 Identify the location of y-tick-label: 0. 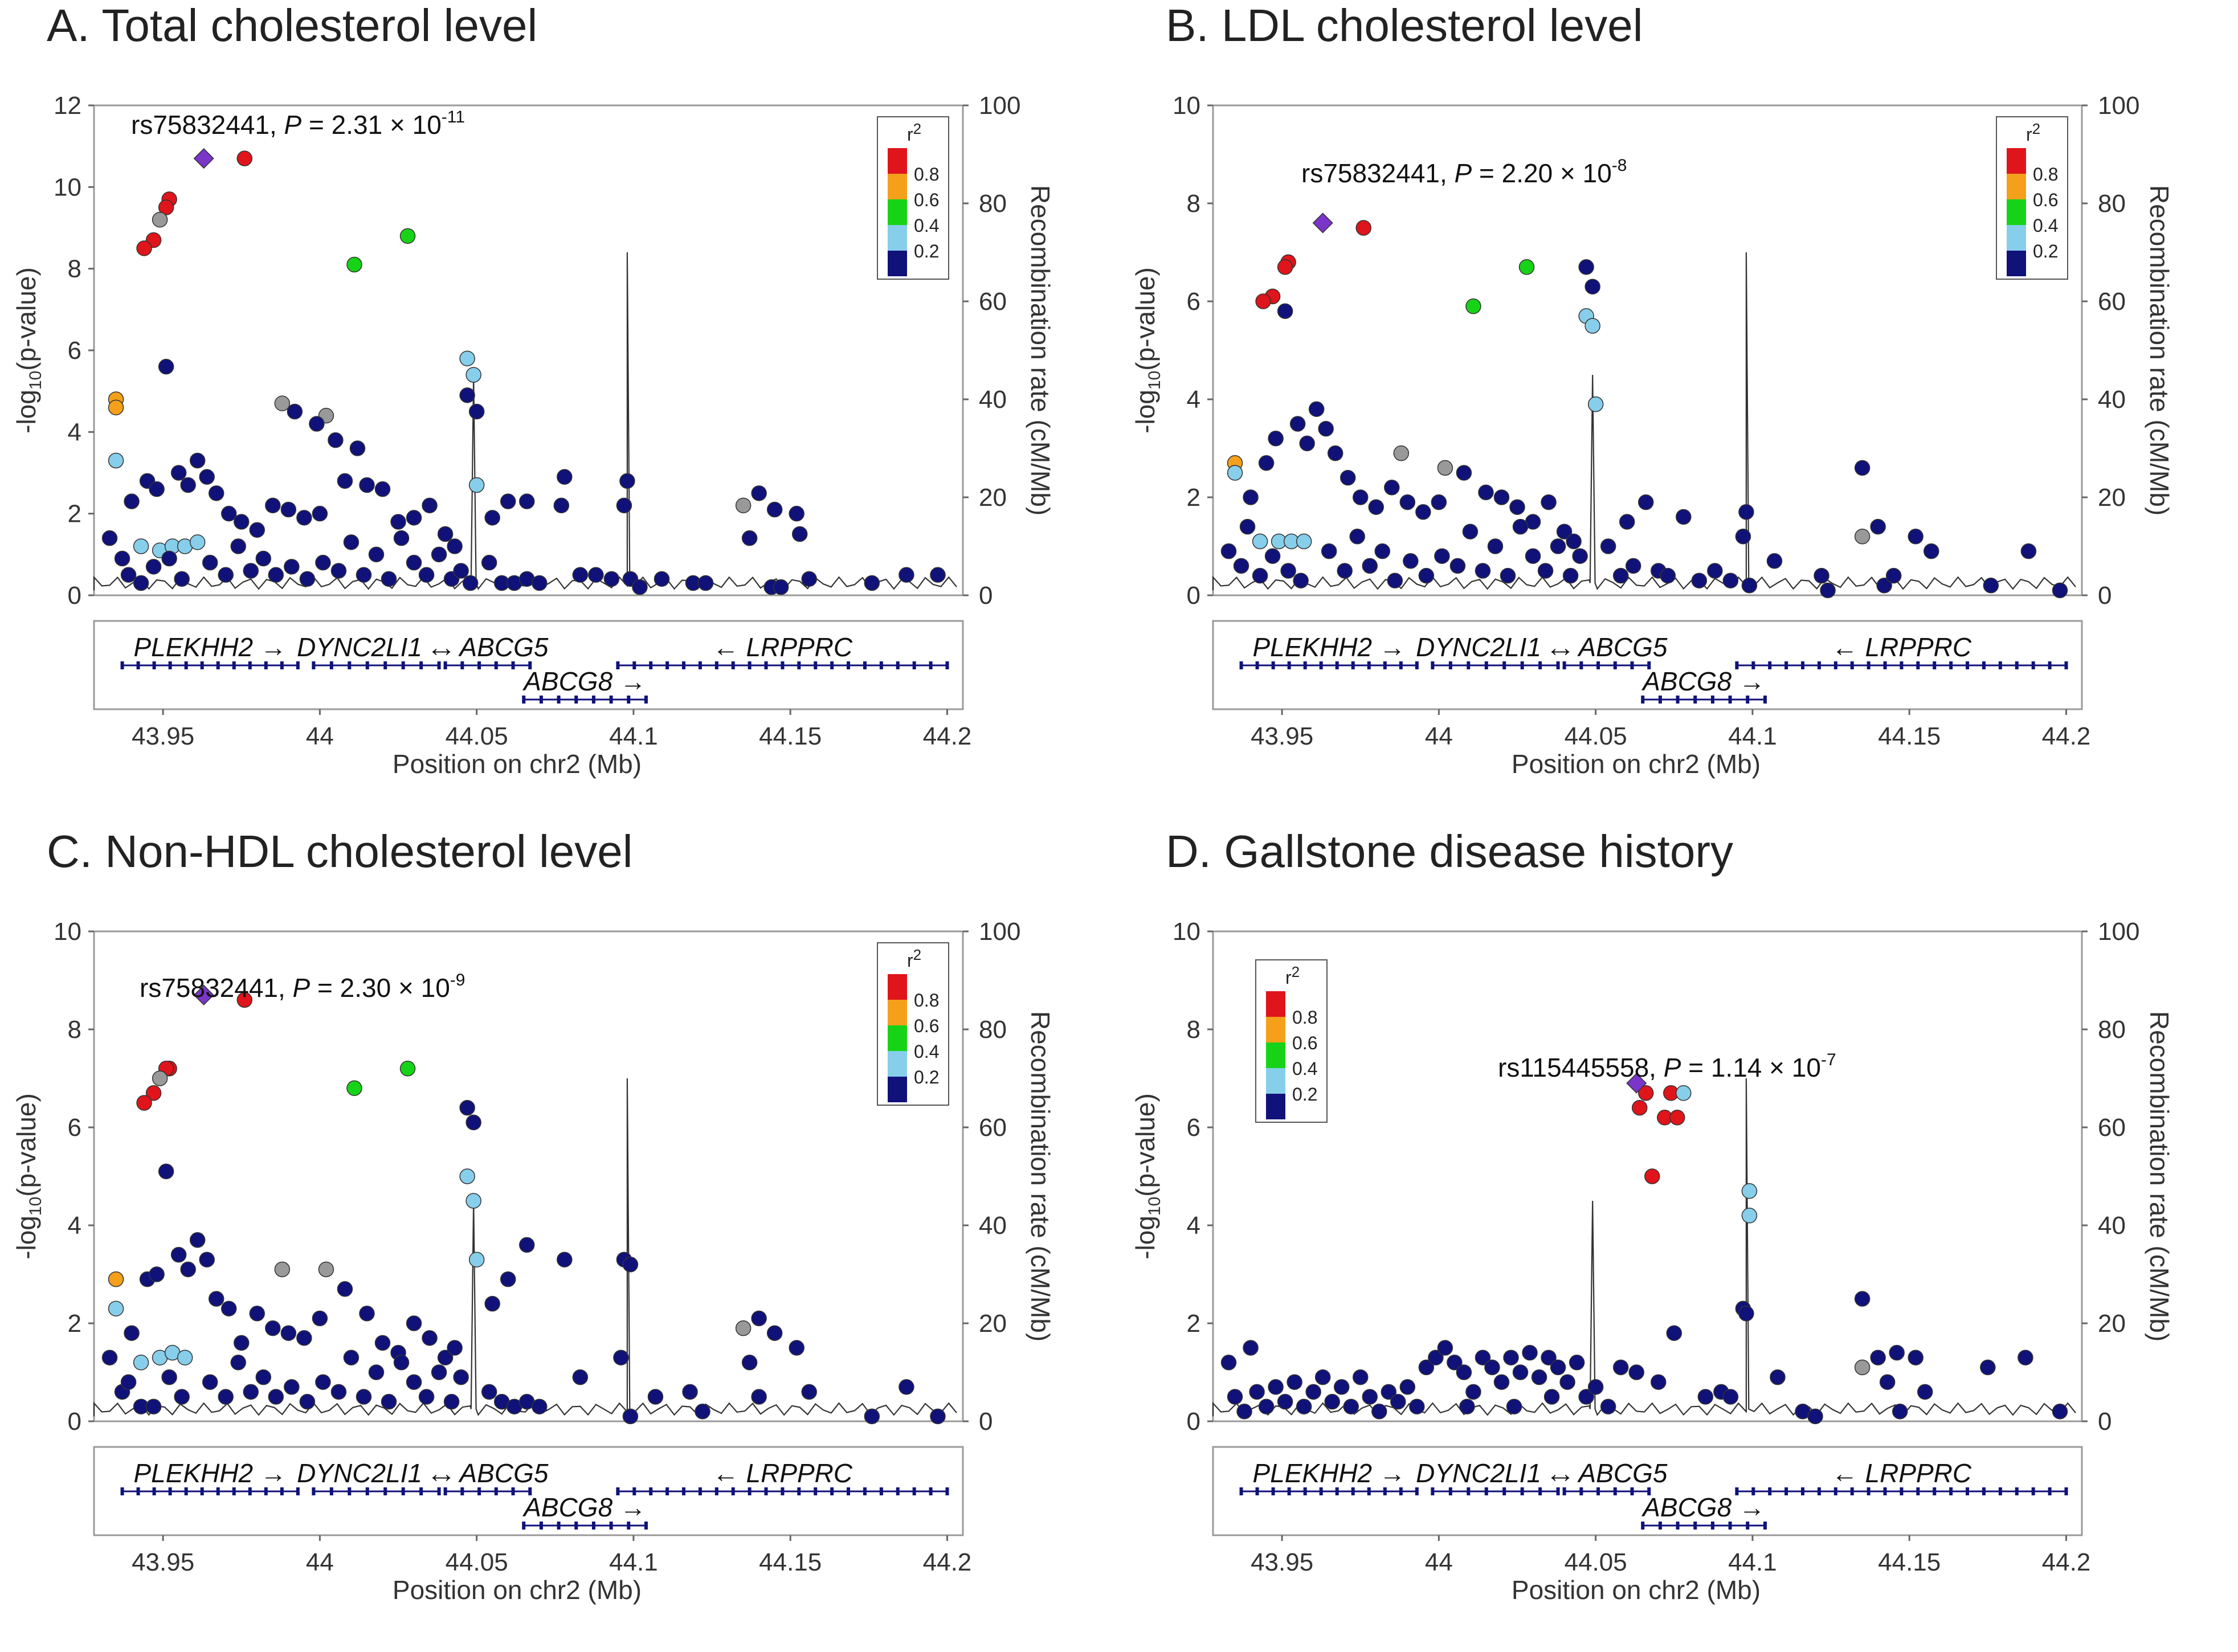
(74, 596).